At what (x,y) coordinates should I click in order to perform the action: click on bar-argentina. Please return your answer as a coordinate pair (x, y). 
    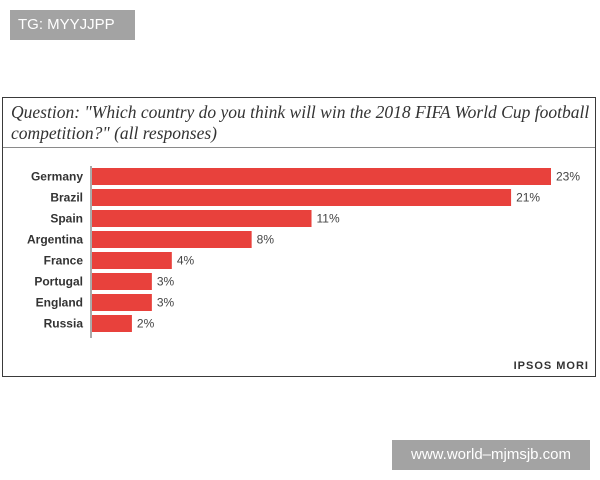
    Looking at the image, I should click on (172, 239).